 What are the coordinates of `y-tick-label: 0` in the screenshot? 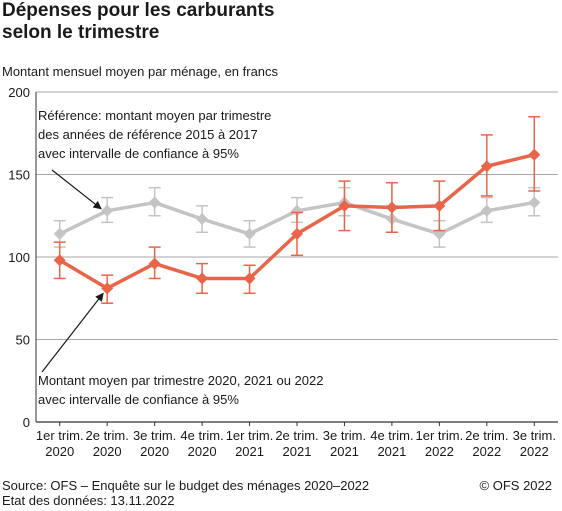 It's located at (26, 422).